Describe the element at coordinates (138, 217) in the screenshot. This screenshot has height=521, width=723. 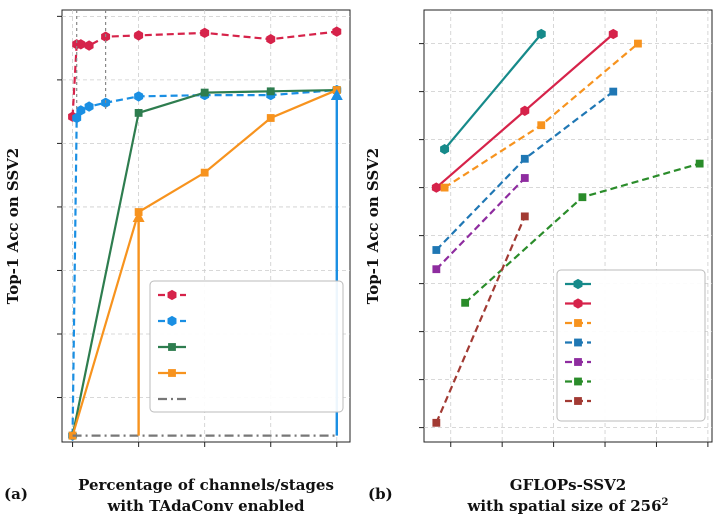
I see `a-min-arrow-head` at that location.